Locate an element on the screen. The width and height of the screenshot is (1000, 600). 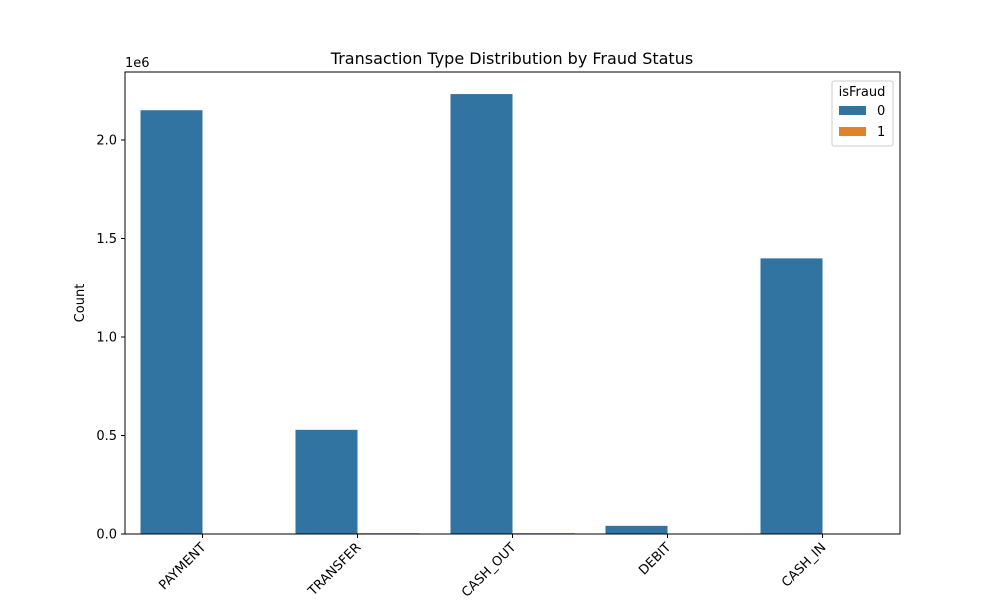
x-axis: PAYMENT TRANSFER CASH_OUT DEBIT CASH_IN is located at coordinates (492, 567).